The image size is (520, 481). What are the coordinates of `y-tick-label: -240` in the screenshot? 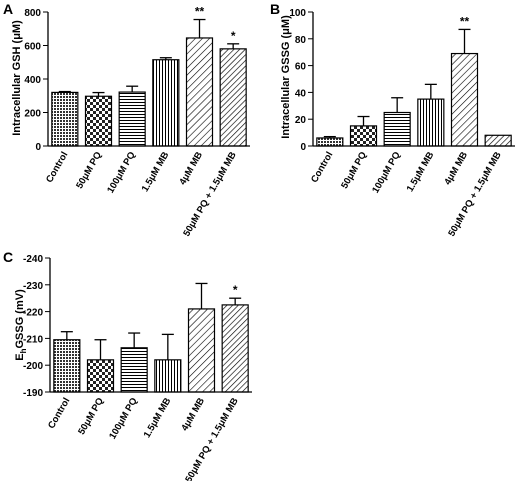 It's located at (33, 259).